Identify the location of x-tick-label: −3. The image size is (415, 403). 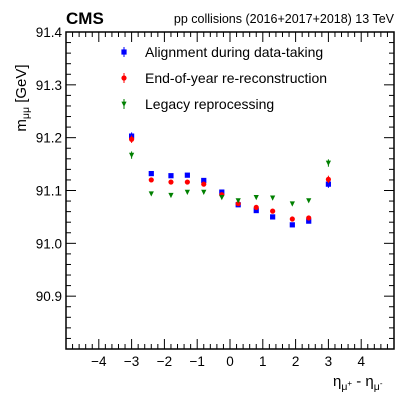
(131, 361).